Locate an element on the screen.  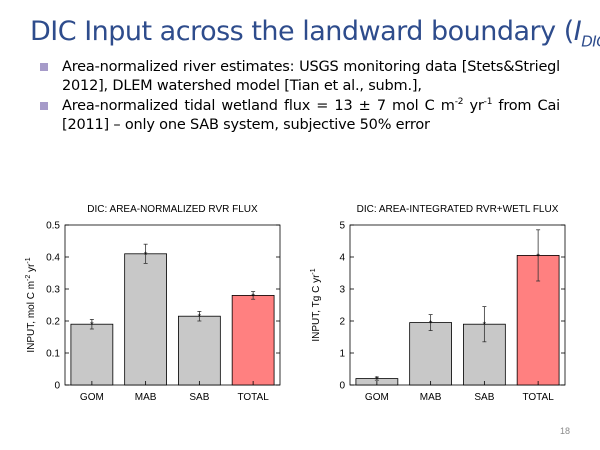
y-axis-label: INPUT, Tg C yr-1 is located at coordinates (316, 304).